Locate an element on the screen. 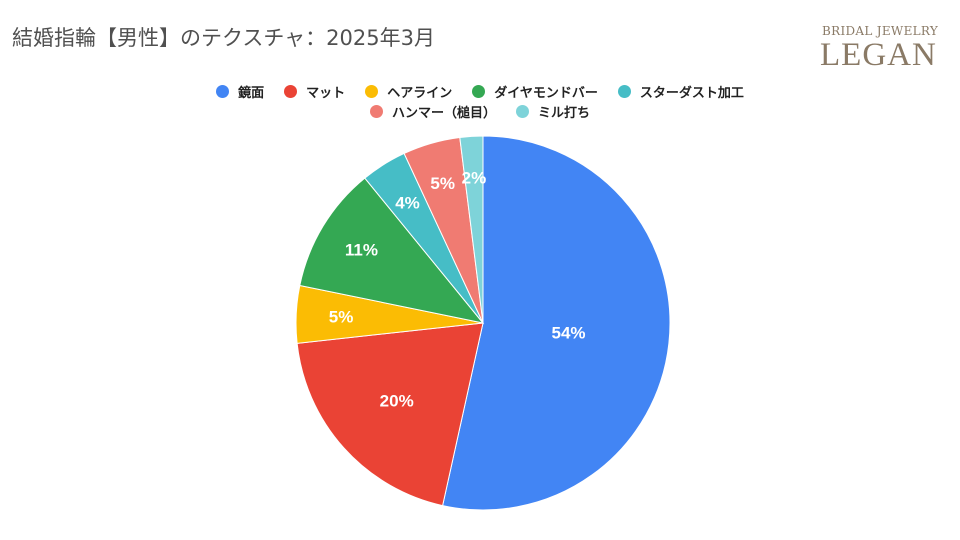 The height and width of the screenshot is (540, 960). legend-item: スターダスト加工 is located at coordinates (680, 91).